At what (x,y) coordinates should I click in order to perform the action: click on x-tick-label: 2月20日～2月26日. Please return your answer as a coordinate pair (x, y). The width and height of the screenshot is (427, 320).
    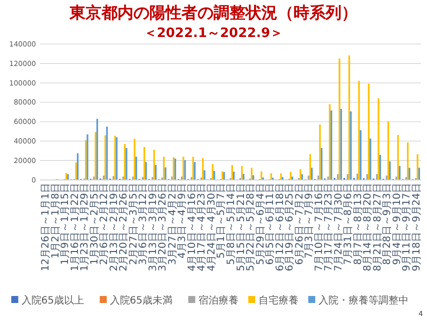
    Looking at the image, I should click on (124, 227).